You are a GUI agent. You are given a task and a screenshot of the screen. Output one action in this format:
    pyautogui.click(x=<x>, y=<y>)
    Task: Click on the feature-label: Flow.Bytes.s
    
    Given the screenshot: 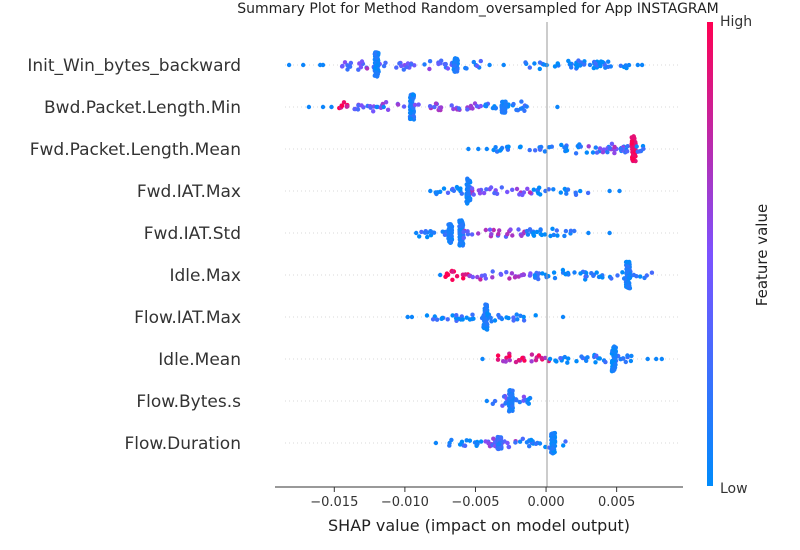 What is the action you would take?
    pyautogui.click(x=188, y=402)
    